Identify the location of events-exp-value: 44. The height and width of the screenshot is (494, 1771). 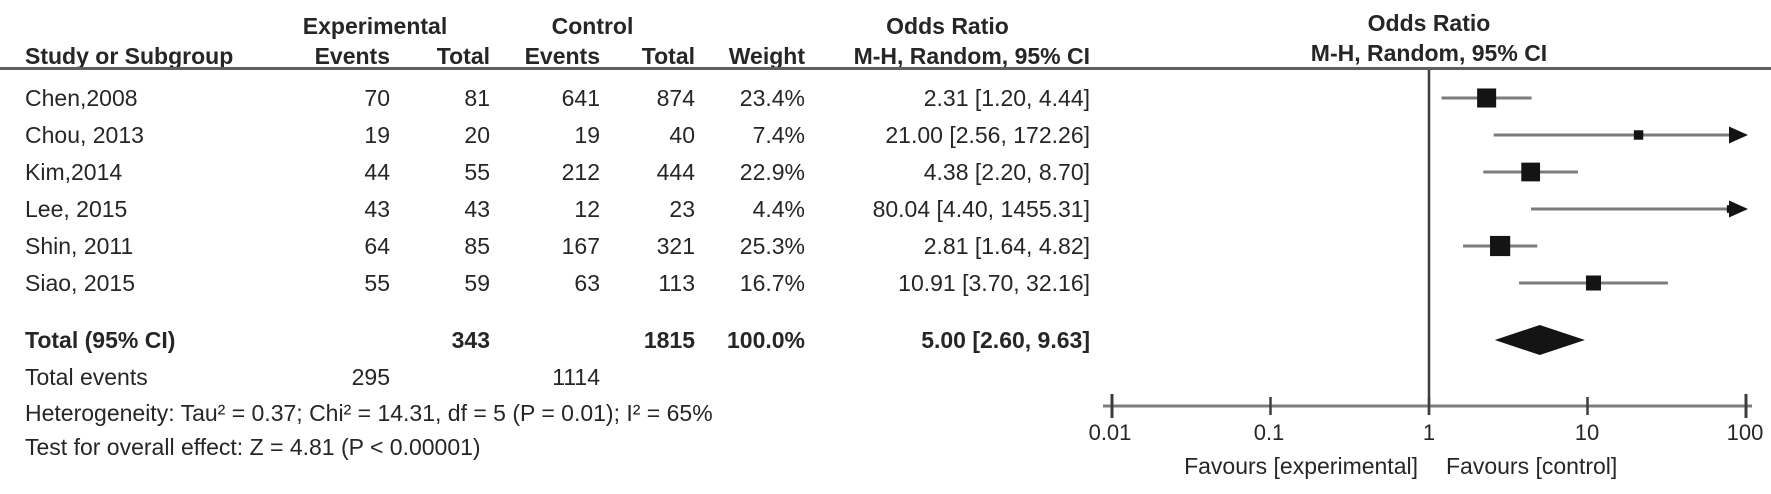
(377, 171).